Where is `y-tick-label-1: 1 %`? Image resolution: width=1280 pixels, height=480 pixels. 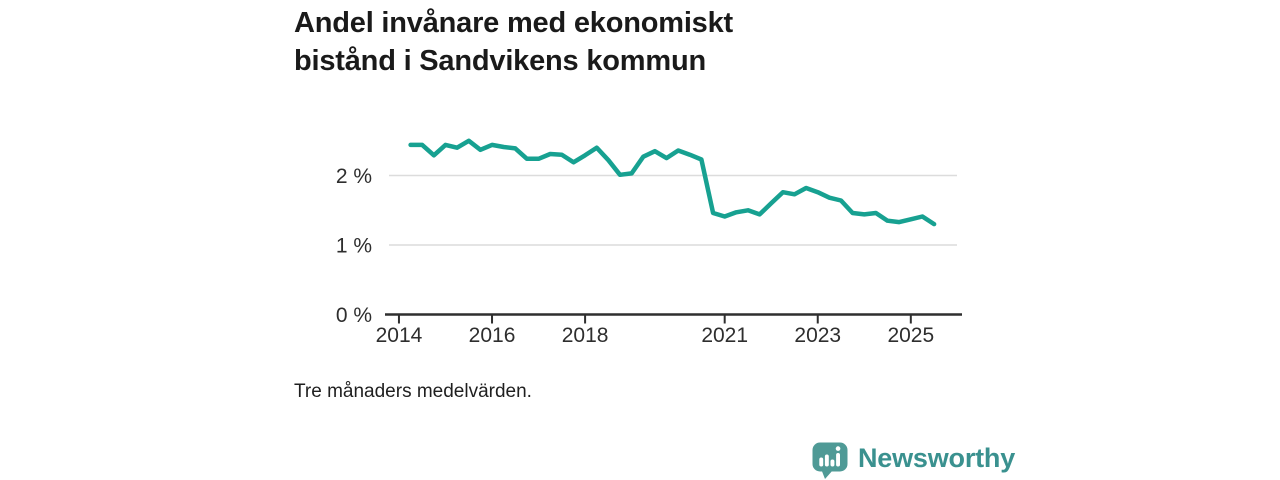 y-tick-label-1: 1 % is located at coordinates (354, 246).